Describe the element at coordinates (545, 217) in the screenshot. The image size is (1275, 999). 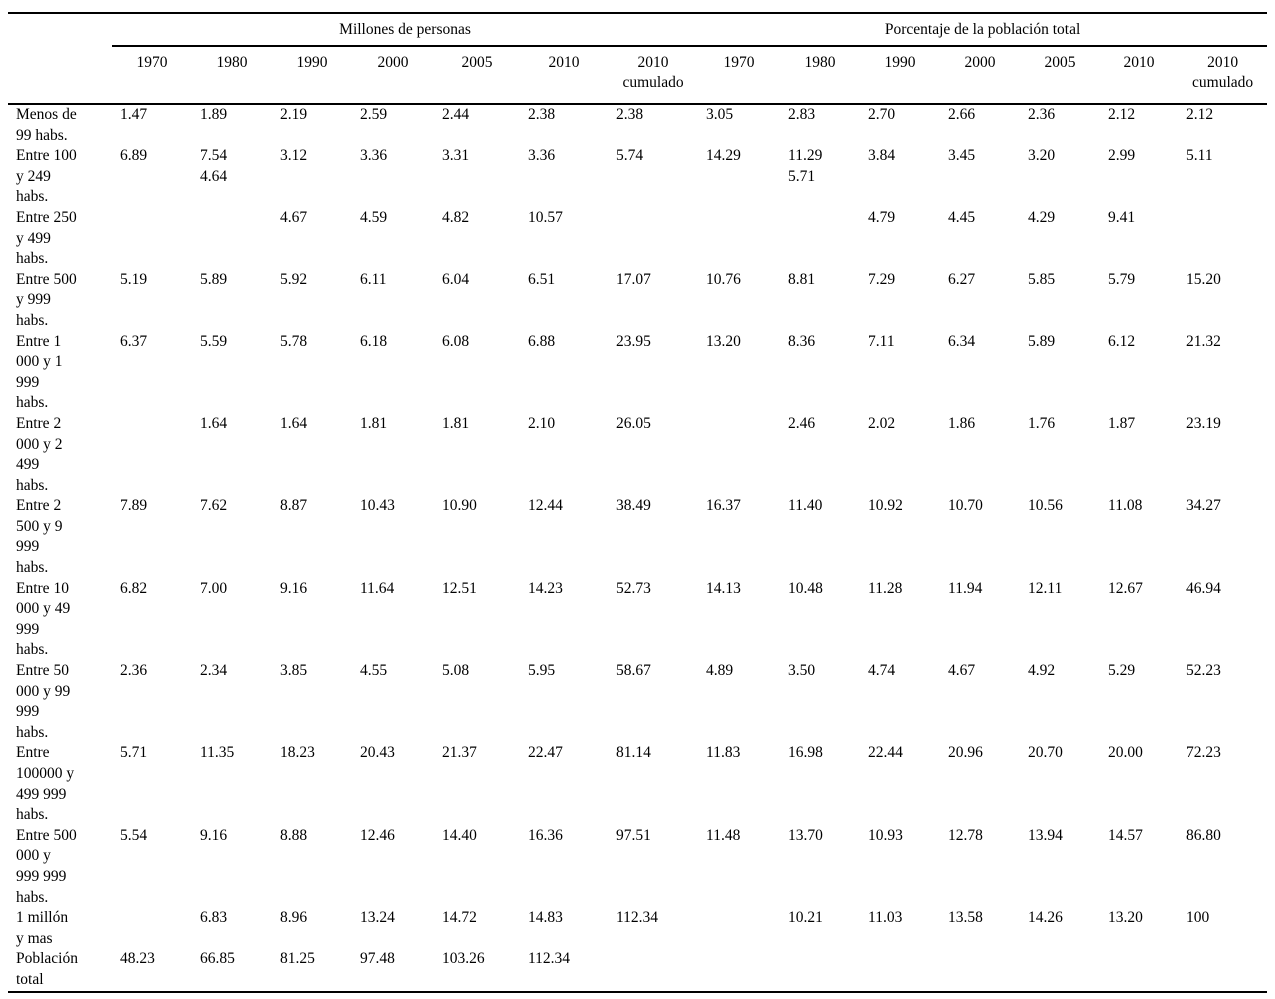
I see `data-cell: 10.57` at that location.